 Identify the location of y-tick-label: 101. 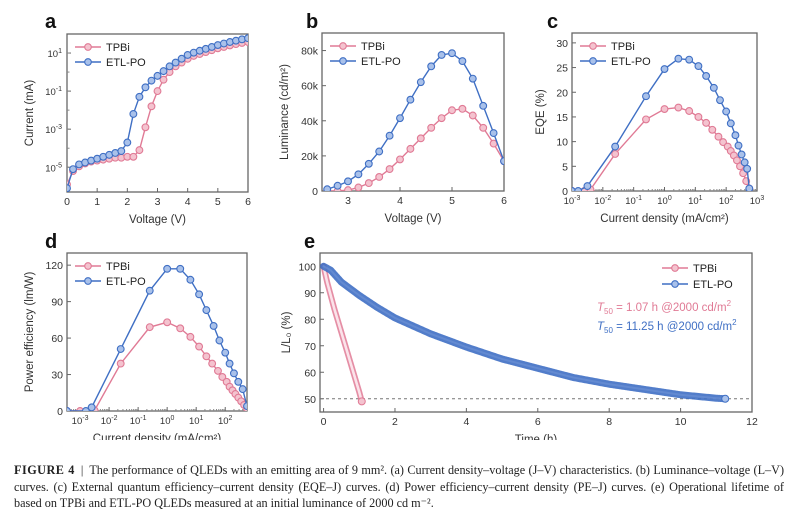
(55, 54).